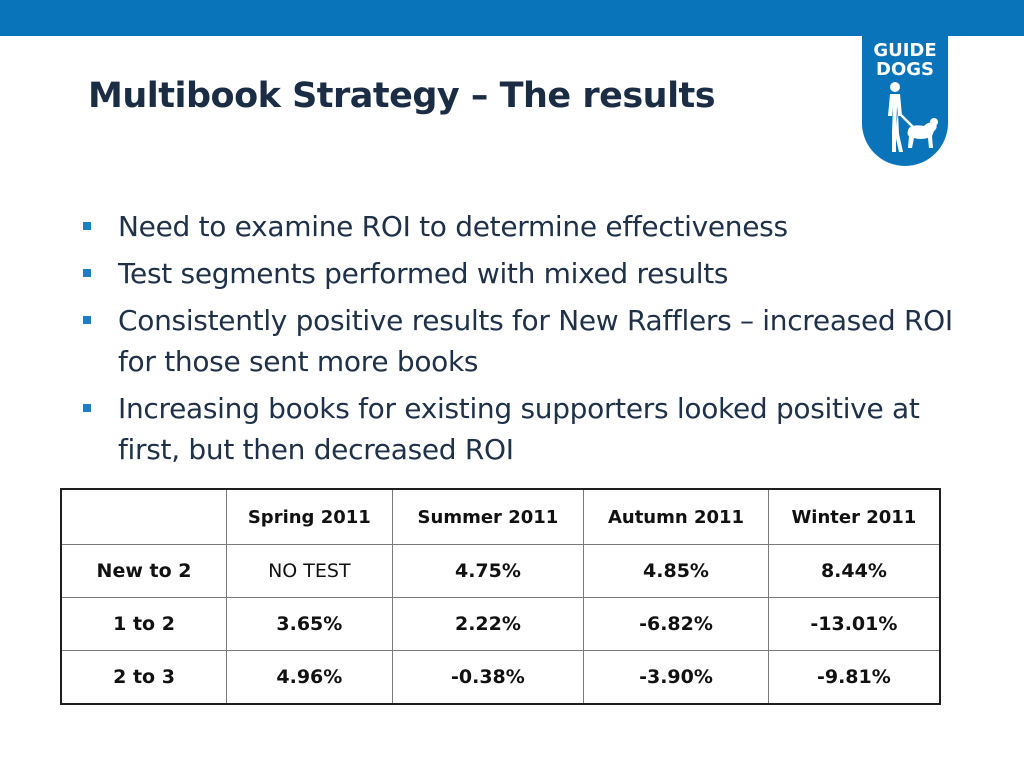 This screenshot has height=768, width=1024. Describe the element at coordinates (144, 516) in the screenshot. I see `table-corner-cell` at that location.